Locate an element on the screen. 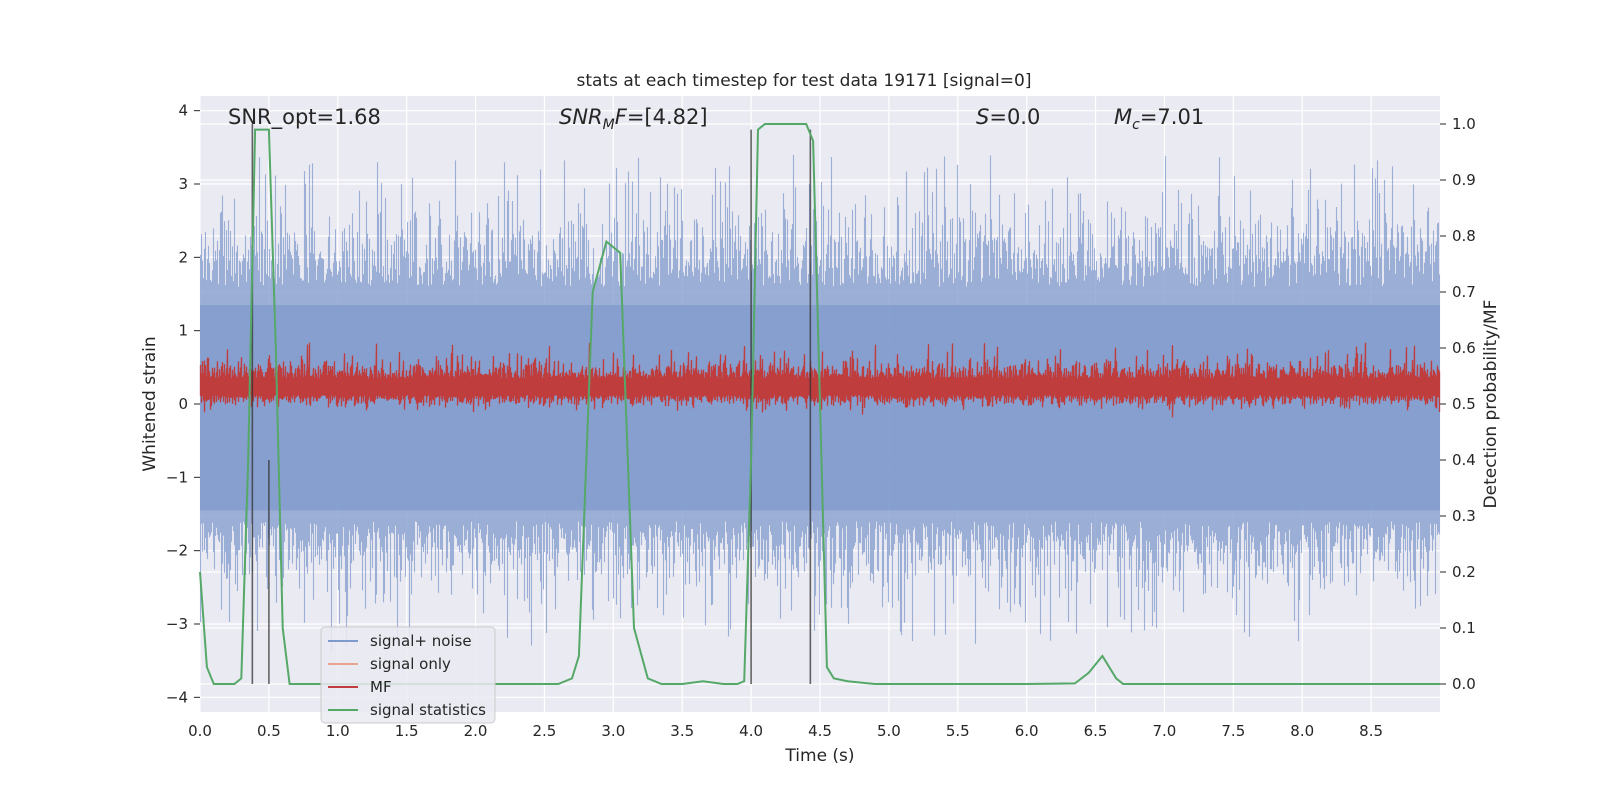 The image size is (1600, 800). x-tick-label: 5.5 is located at coordinates (958, 731).